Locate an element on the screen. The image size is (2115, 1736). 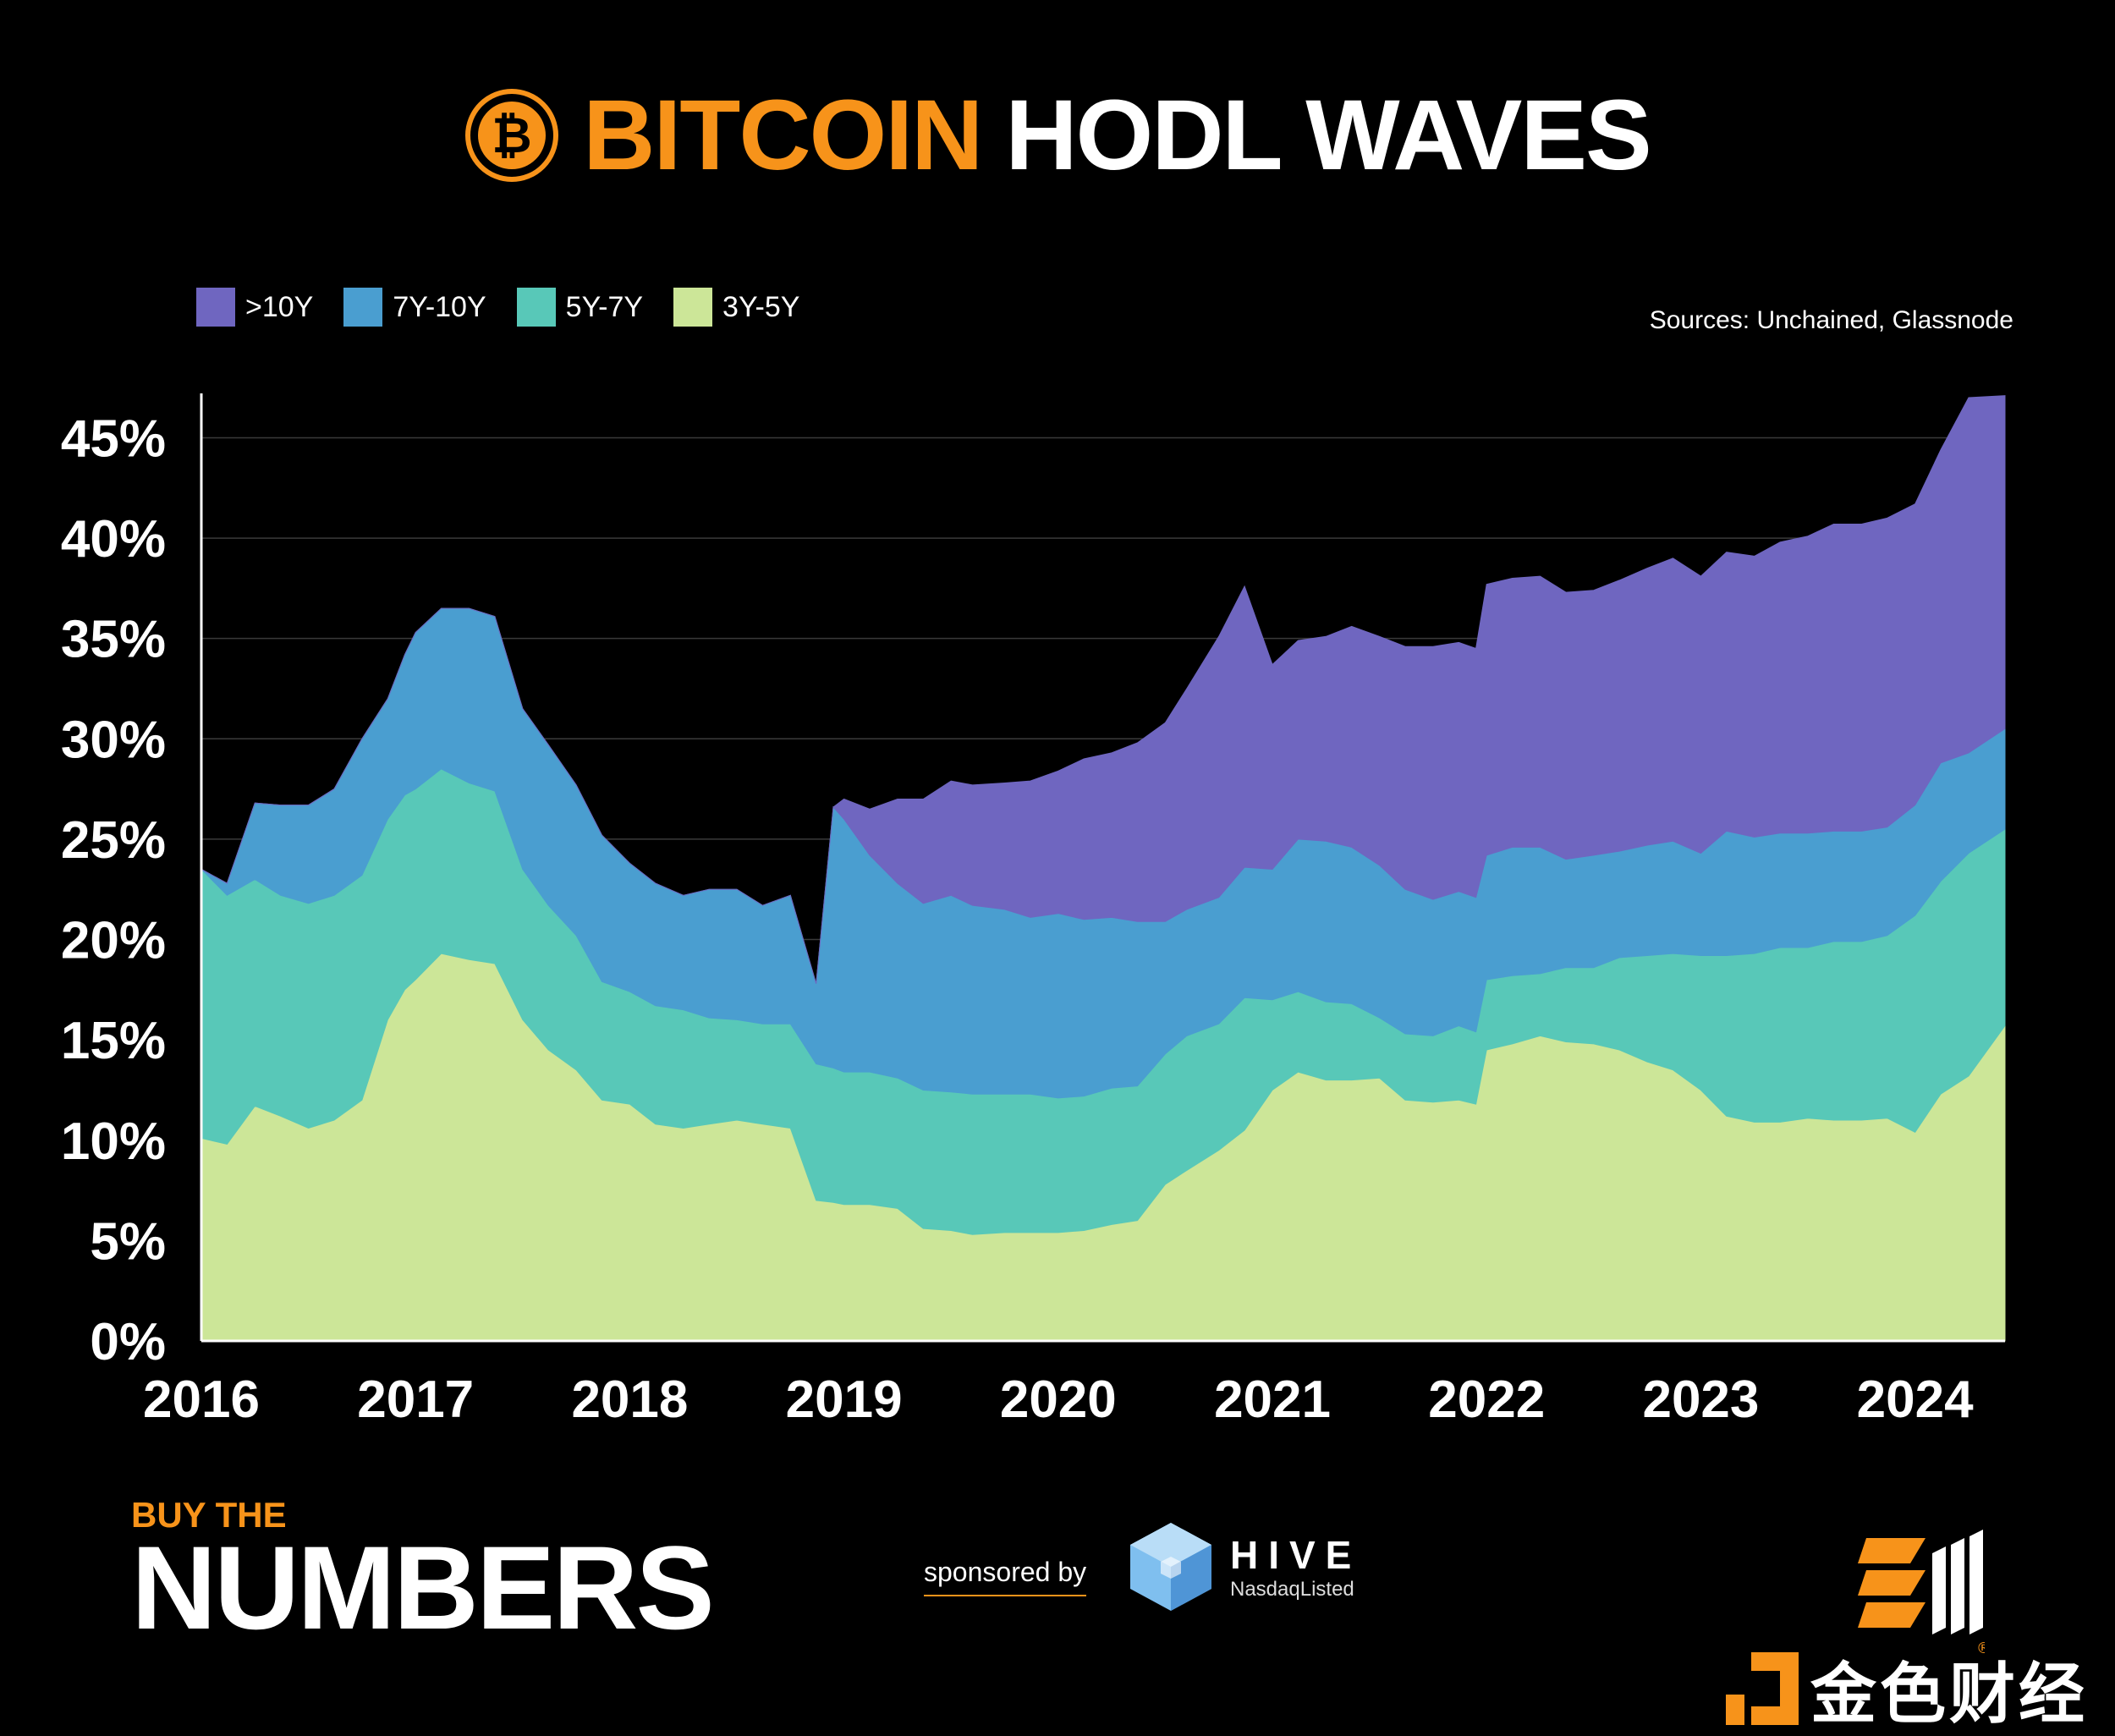
legend-swatch-gt10y is located at coordinates (215, 307).